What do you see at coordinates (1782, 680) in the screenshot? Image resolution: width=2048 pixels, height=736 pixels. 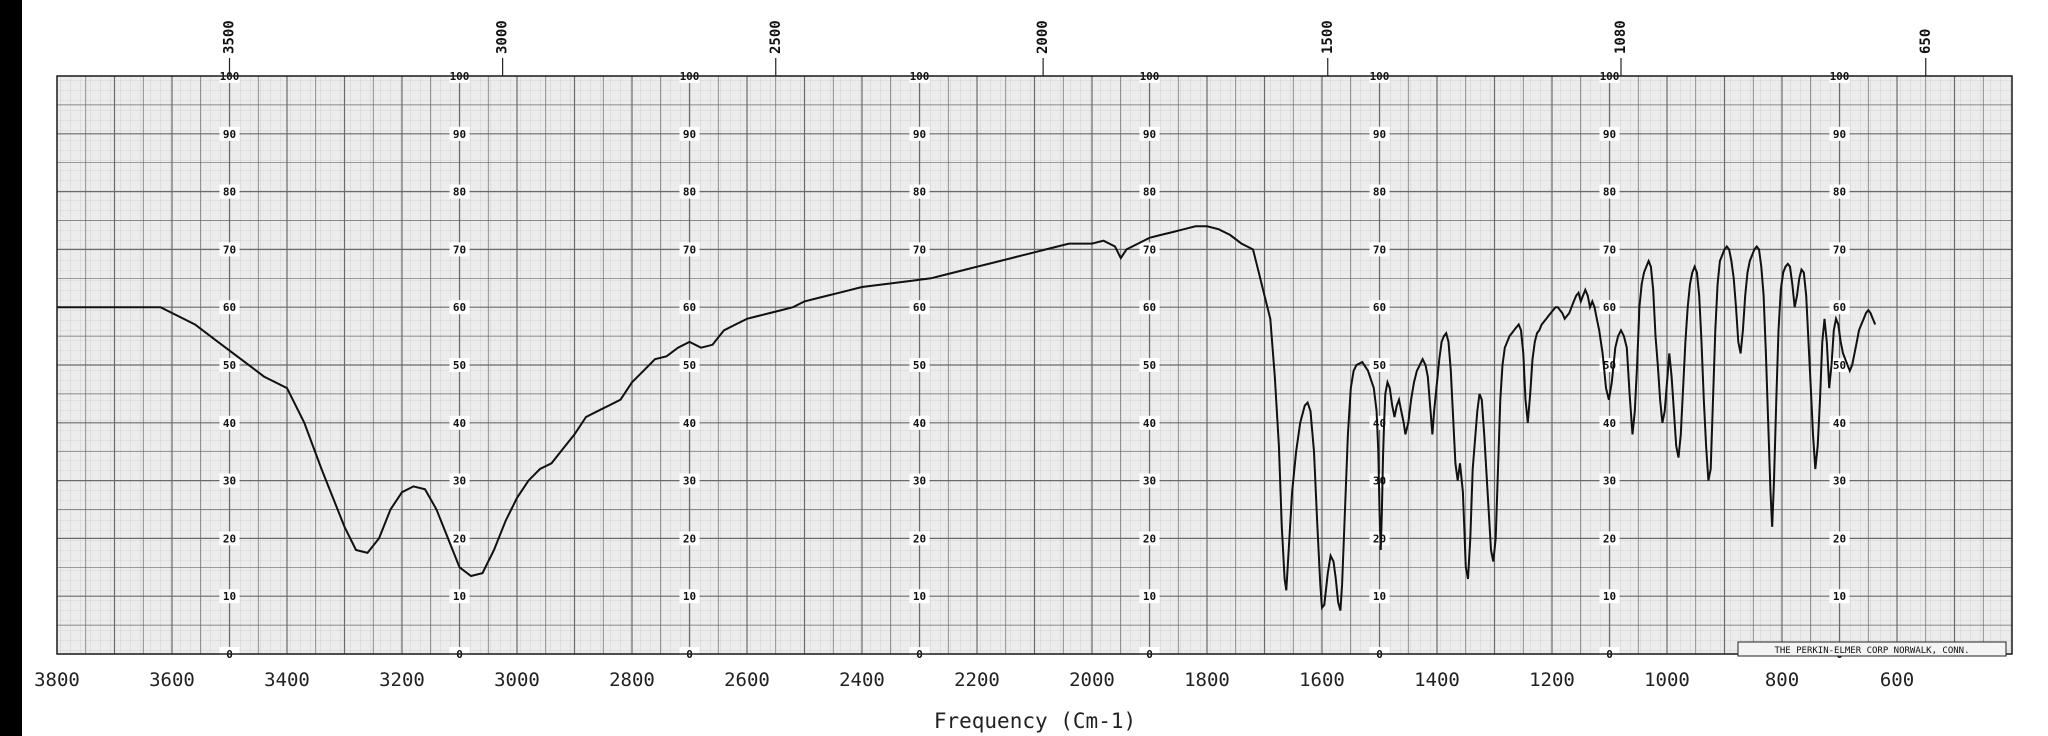 I see `x-tick-label: 800` at bounding box center [1782, 680].